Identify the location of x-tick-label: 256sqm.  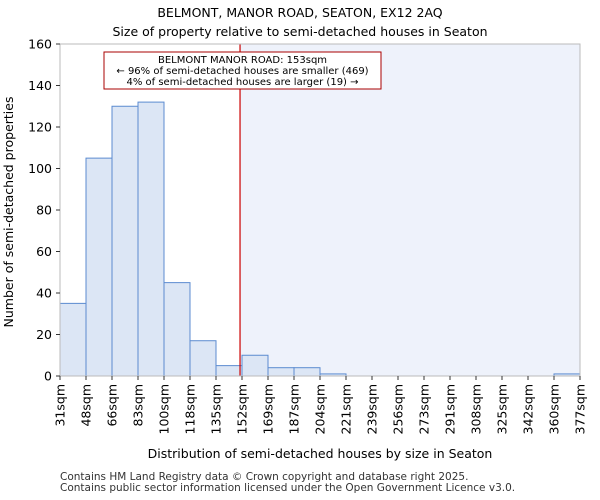
(398, 409).